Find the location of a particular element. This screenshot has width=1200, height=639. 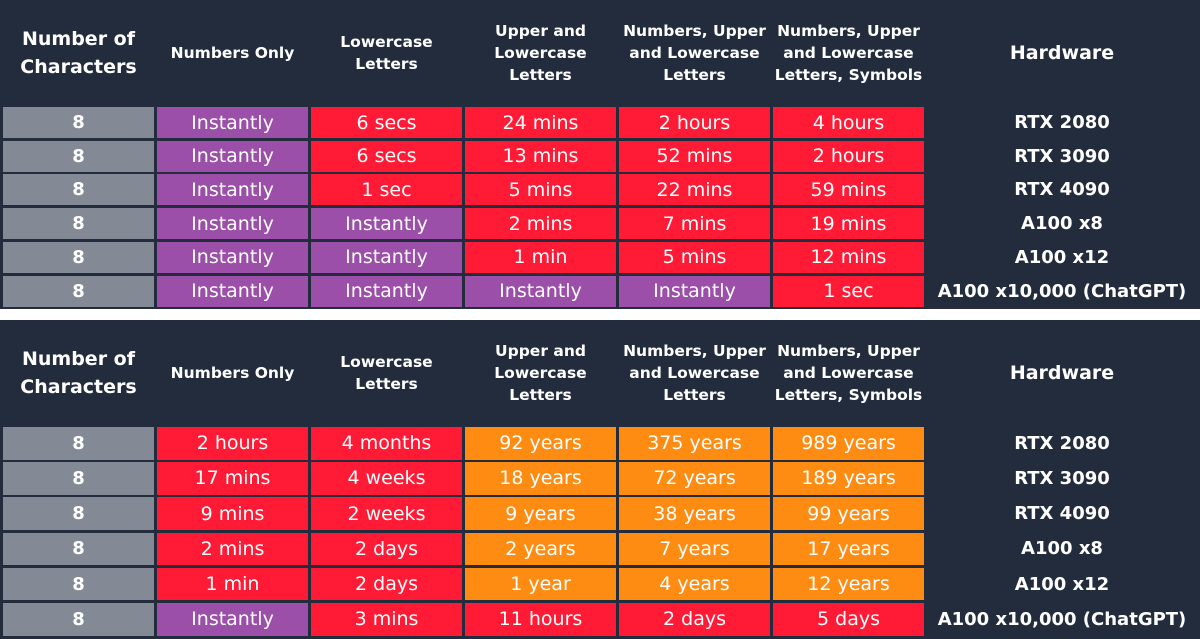

cell-crack-time: 38 years is located at coordinates (694, 513).